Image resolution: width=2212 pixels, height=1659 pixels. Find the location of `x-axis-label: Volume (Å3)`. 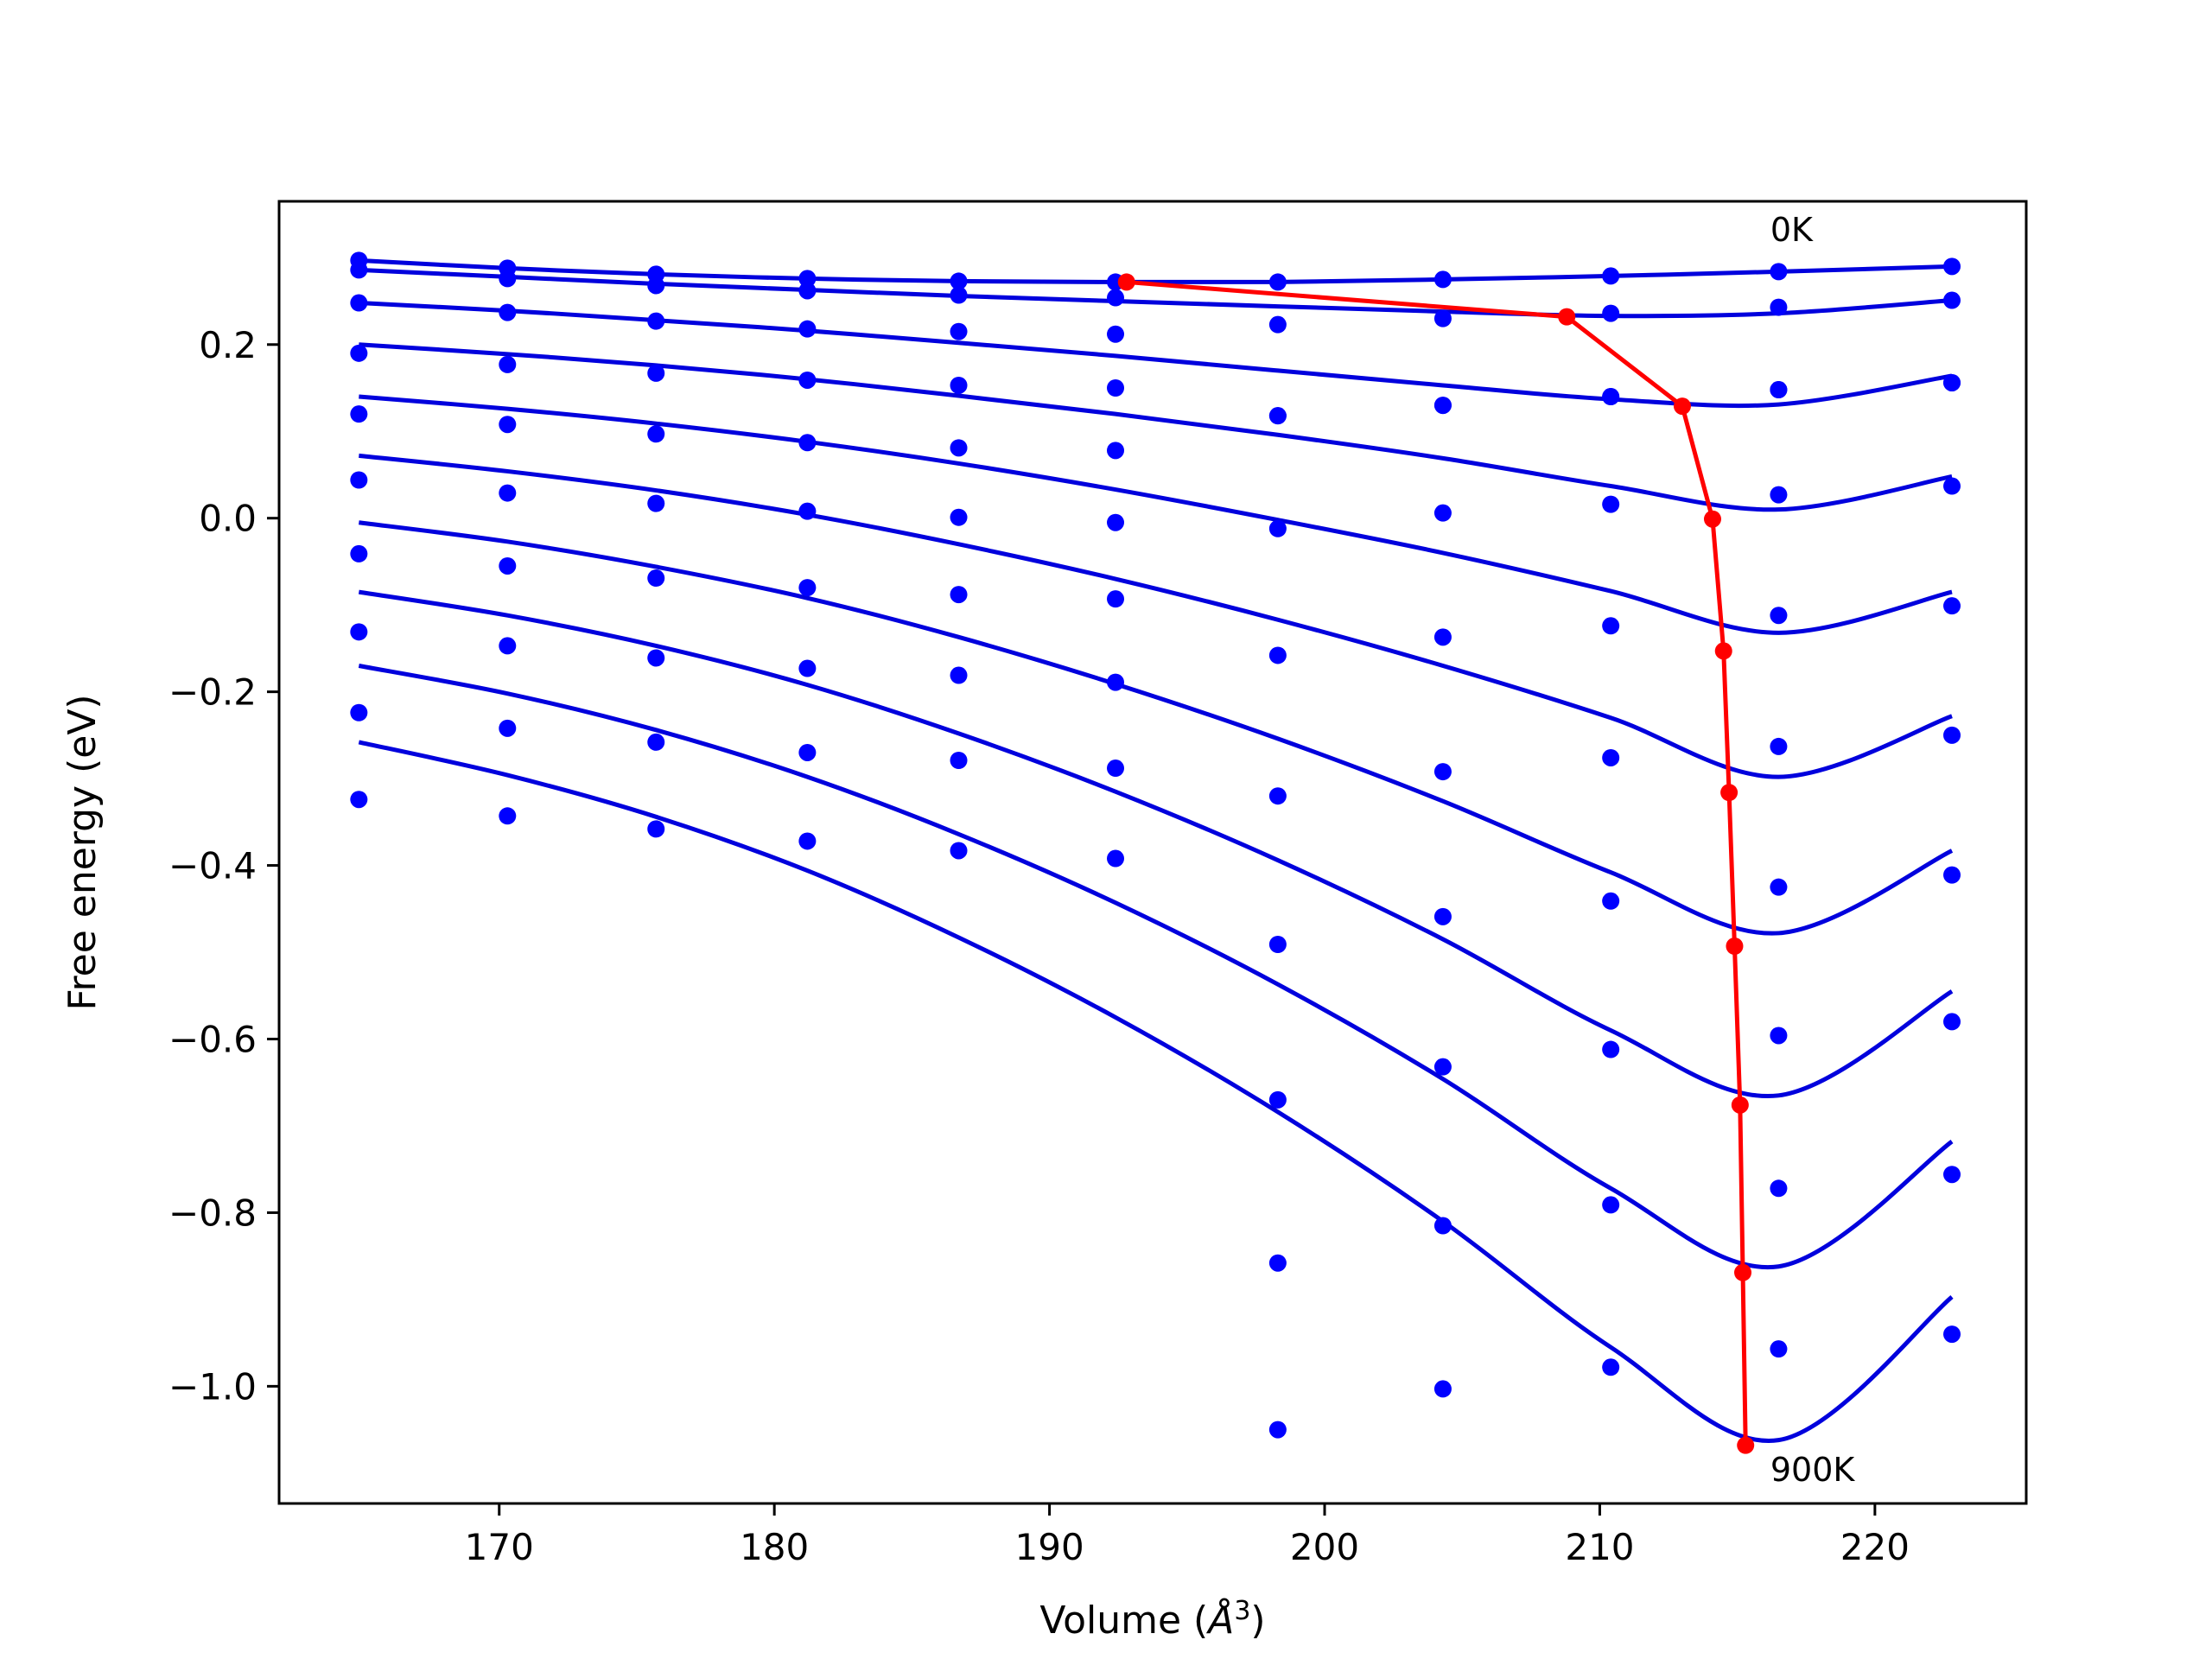

x-axis-label: Volume (Å3) is located at coordinates (1152, 1619).